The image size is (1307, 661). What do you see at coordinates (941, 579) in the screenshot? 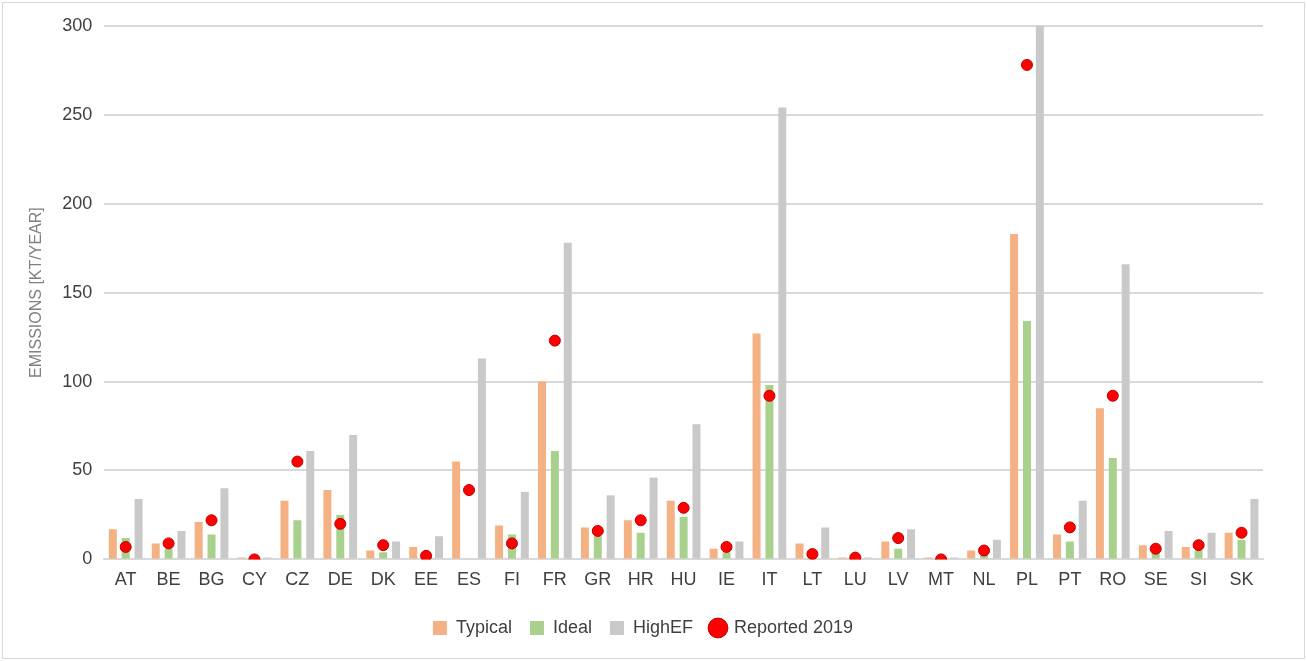
I see `x-tick-label: MT` at bounding box center [941, 579].